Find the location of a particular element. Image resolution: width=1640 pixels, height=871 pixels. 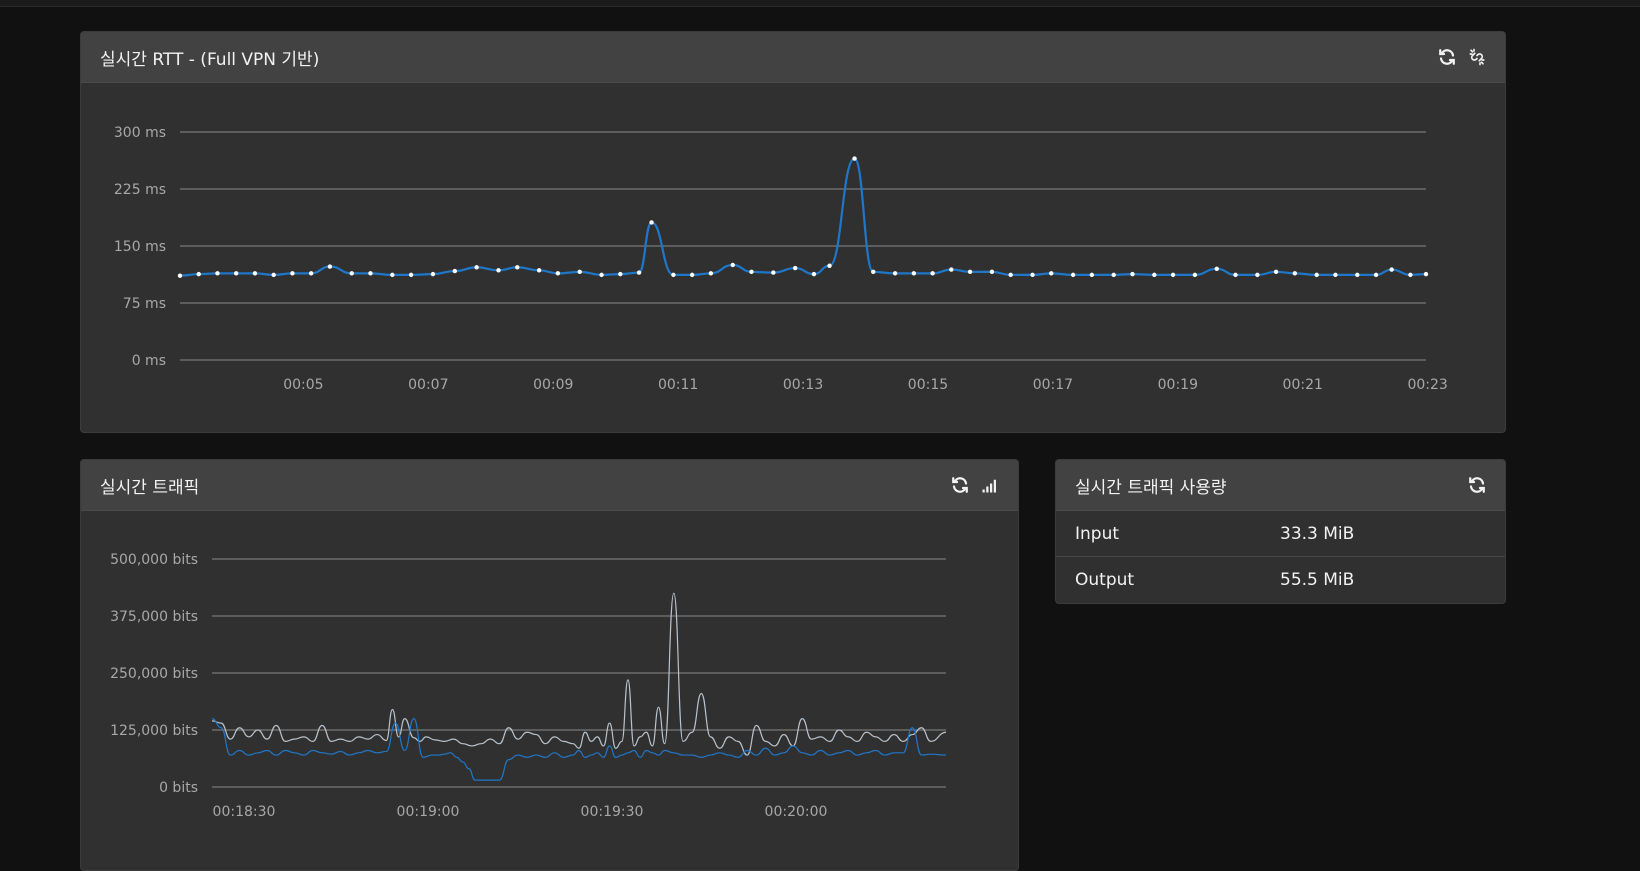

usage-panel-tools is located at coordinates (1477, 485).